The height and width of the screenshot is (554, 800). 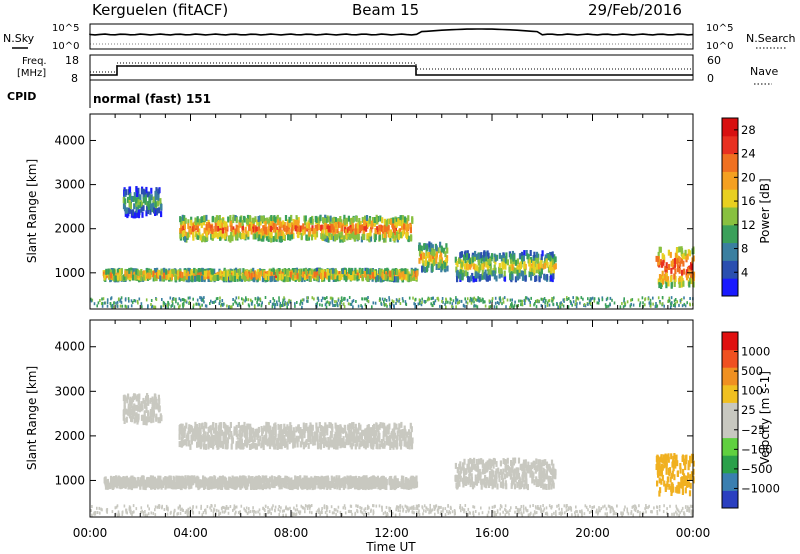 I want to click on power-colorbar-segment, so click(x=730, y=198).